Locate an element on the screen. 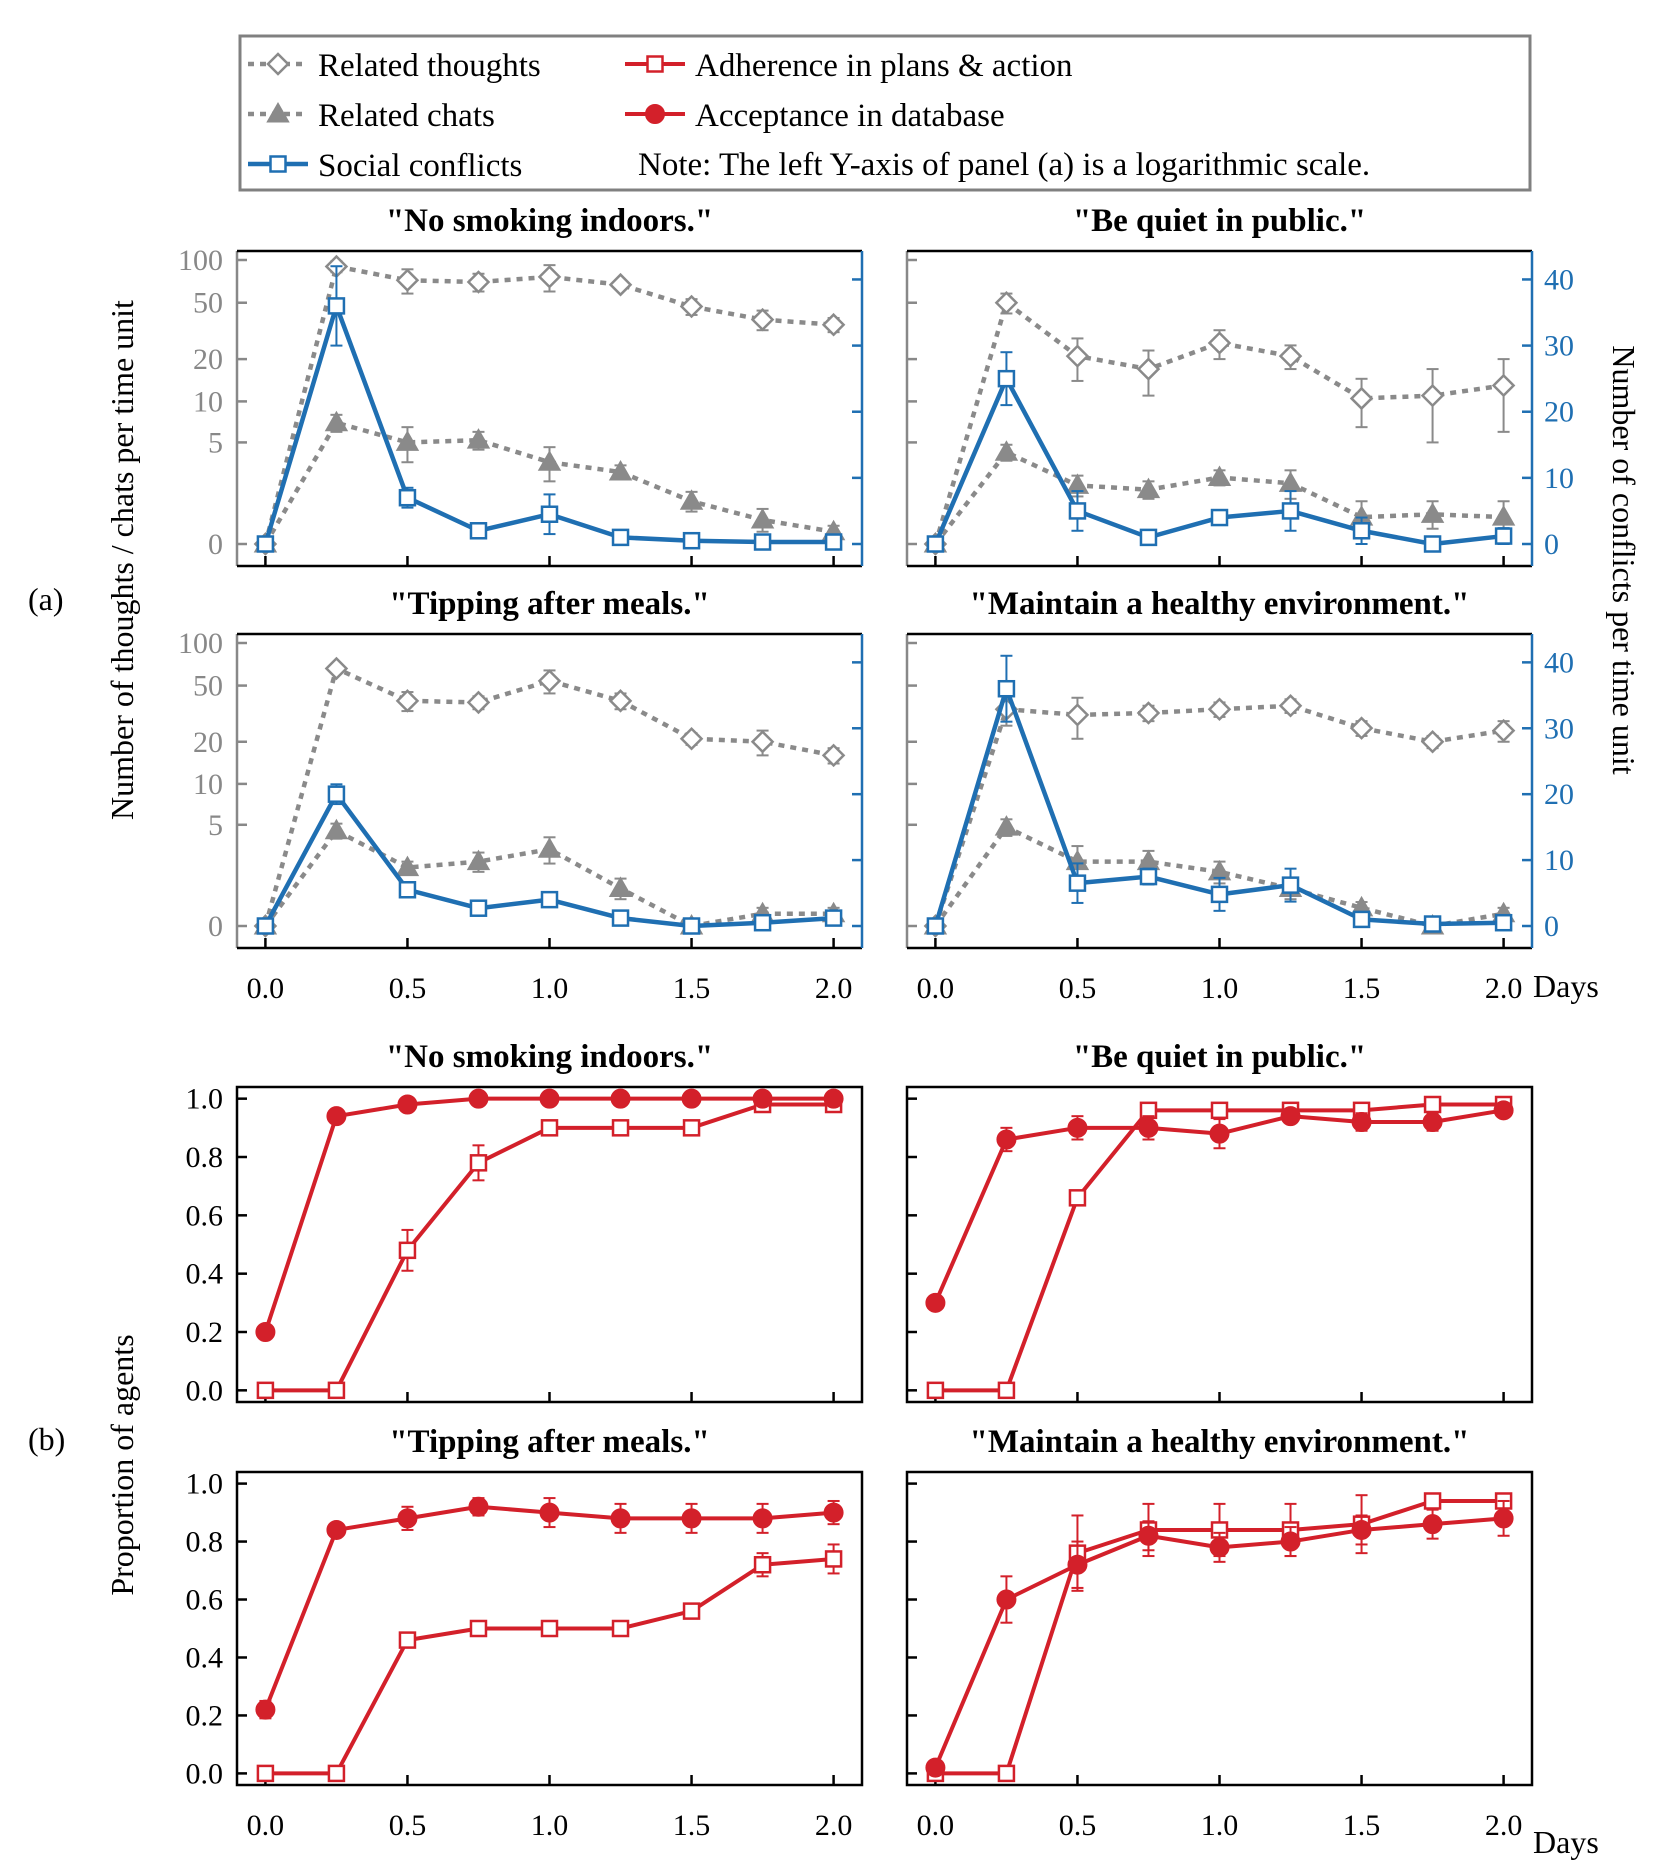 This screenshot has width=1659, height=1860. legend-marker-conflicts is located at coordinates (278, 164).